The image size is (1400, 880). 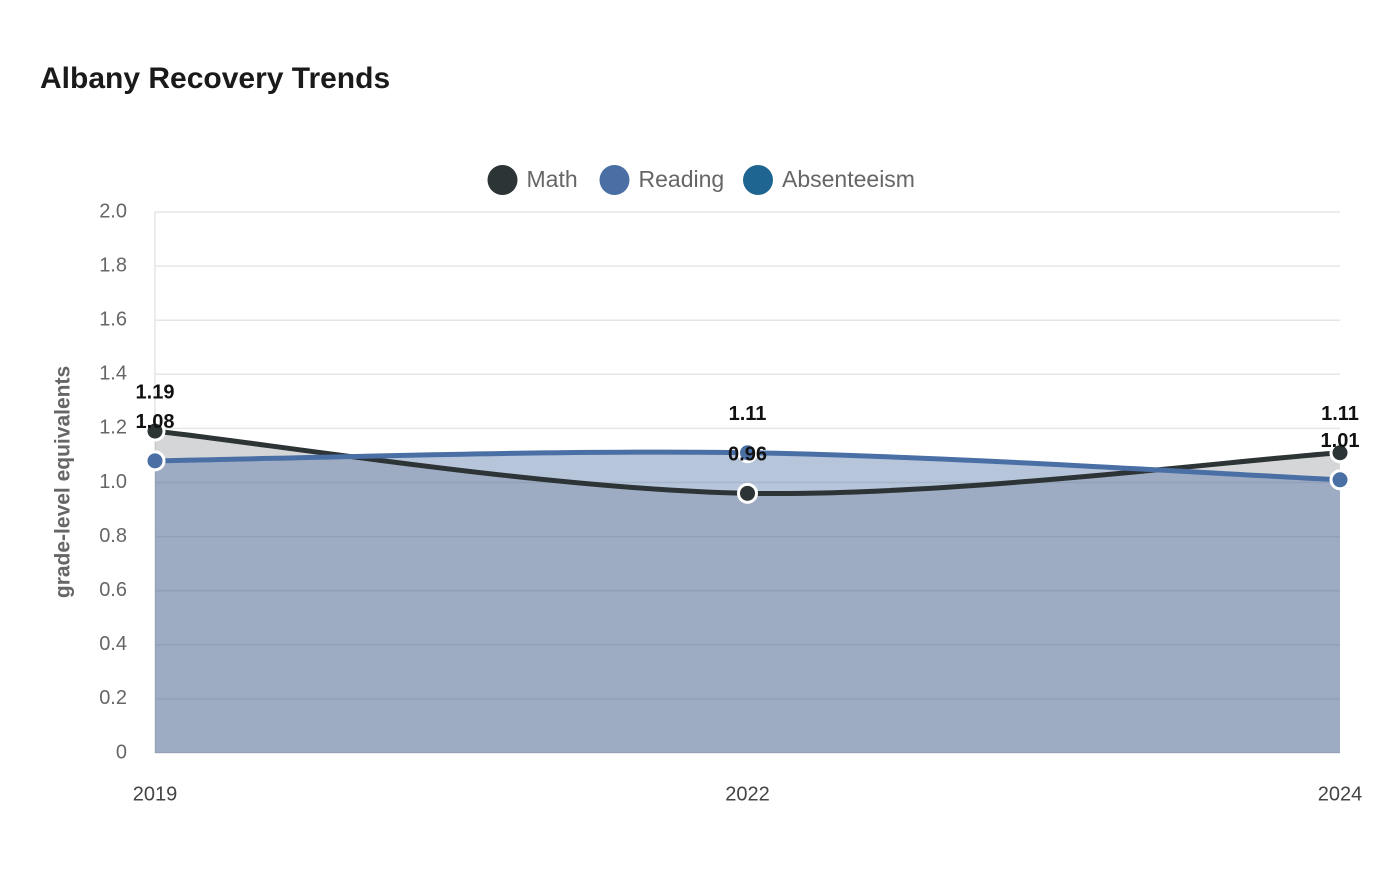 I want to click on legend: Math Reading Absenteeism, so click(x=701, y=180).